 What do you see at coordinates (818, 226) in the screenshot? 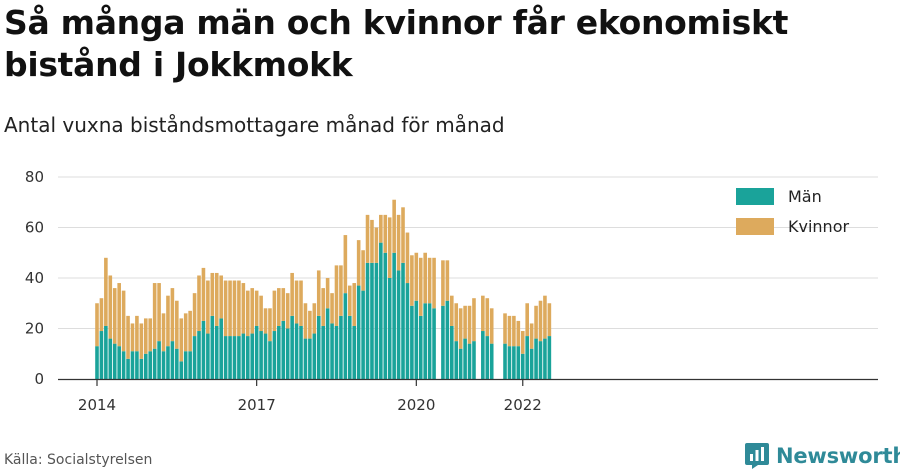
I see `legend-label: Kvinnor` at bounding box center [818, 226].